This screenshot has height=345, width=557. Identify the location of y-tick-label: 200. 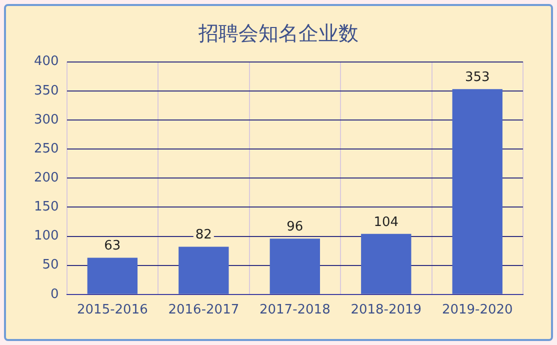
(46, 178).